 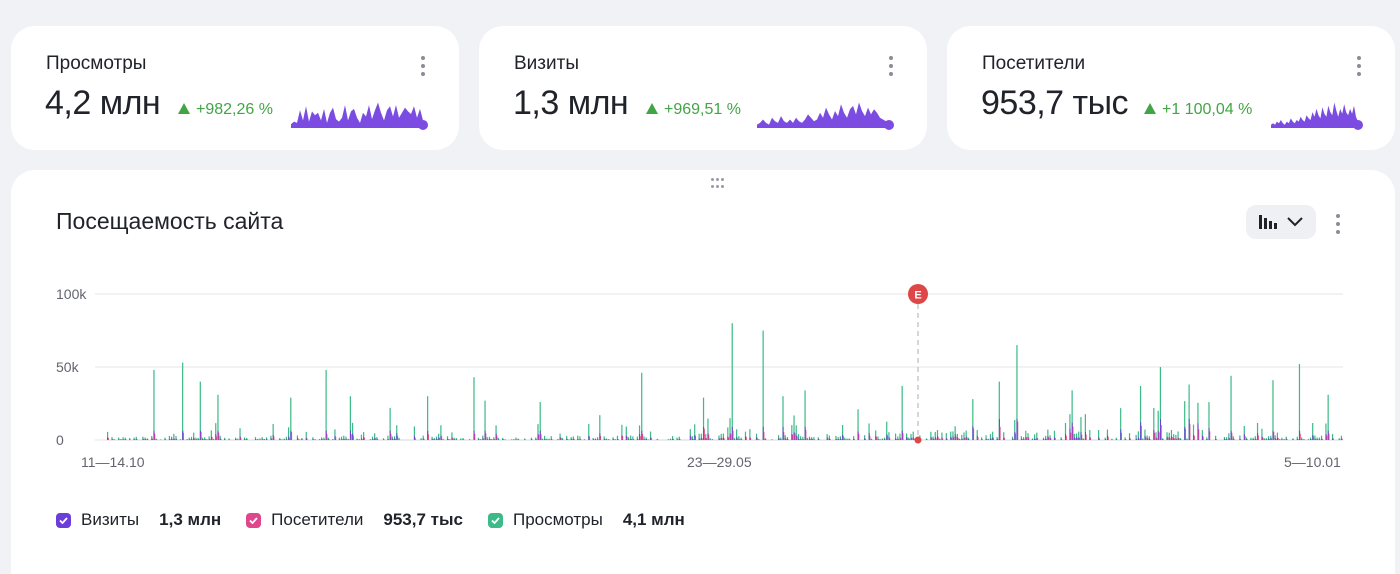 I want to click on kpi-card-visitors: Посетители 953,7 тыс +1 100,04 %, so click(x=1171, y=88).